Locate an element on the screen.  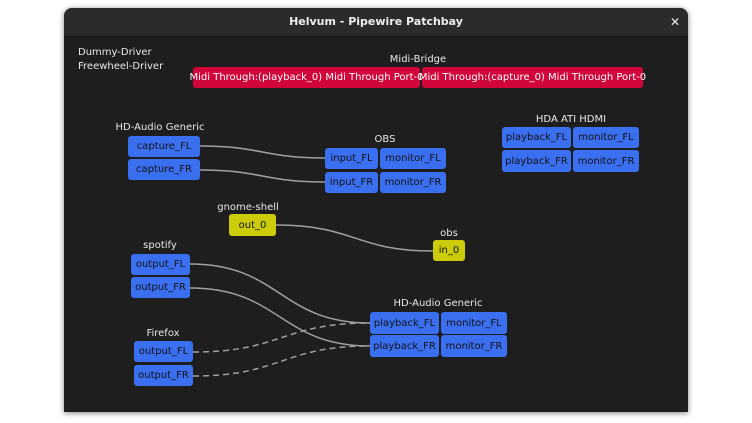
port-hdmi-playback-fr: playback_FR is located at coordinates (536, 161).